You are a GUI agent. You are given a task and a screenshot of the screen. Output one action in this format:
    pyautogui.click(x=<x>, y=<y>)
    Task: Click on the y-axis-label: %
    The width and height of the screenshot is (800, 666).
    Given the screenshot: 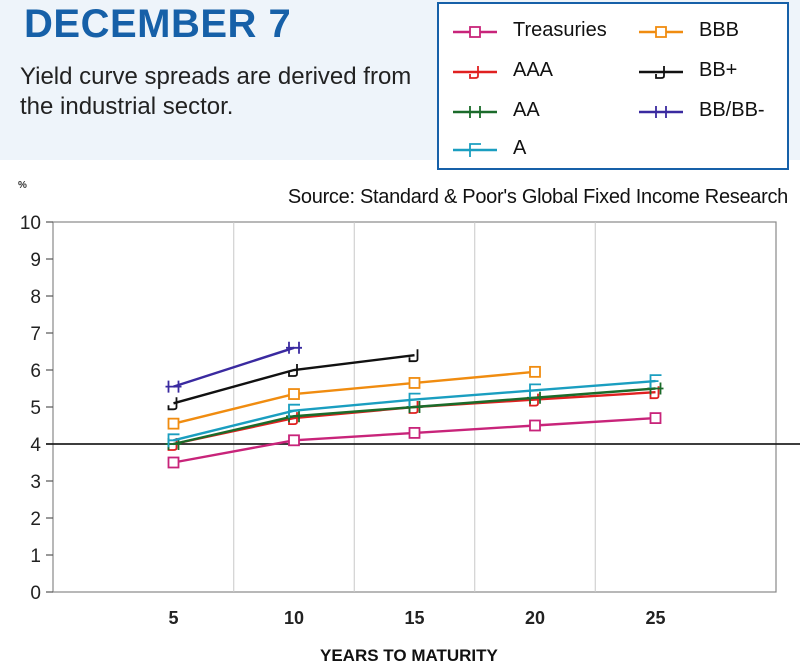 What is the action you would take?
    pyautogui.click(x=22, y=185)
    